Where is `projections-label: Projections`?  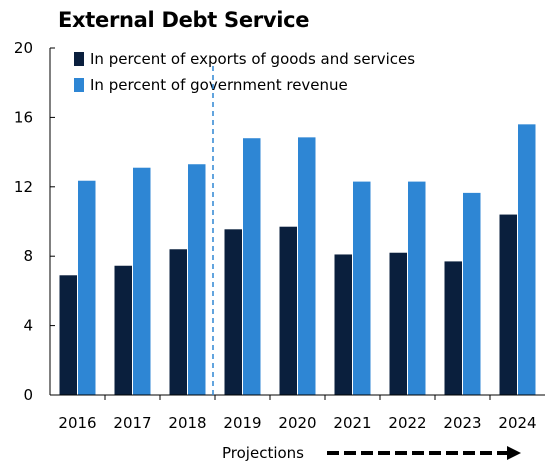
projections-label: Projections is located at coordinates (263, 453).